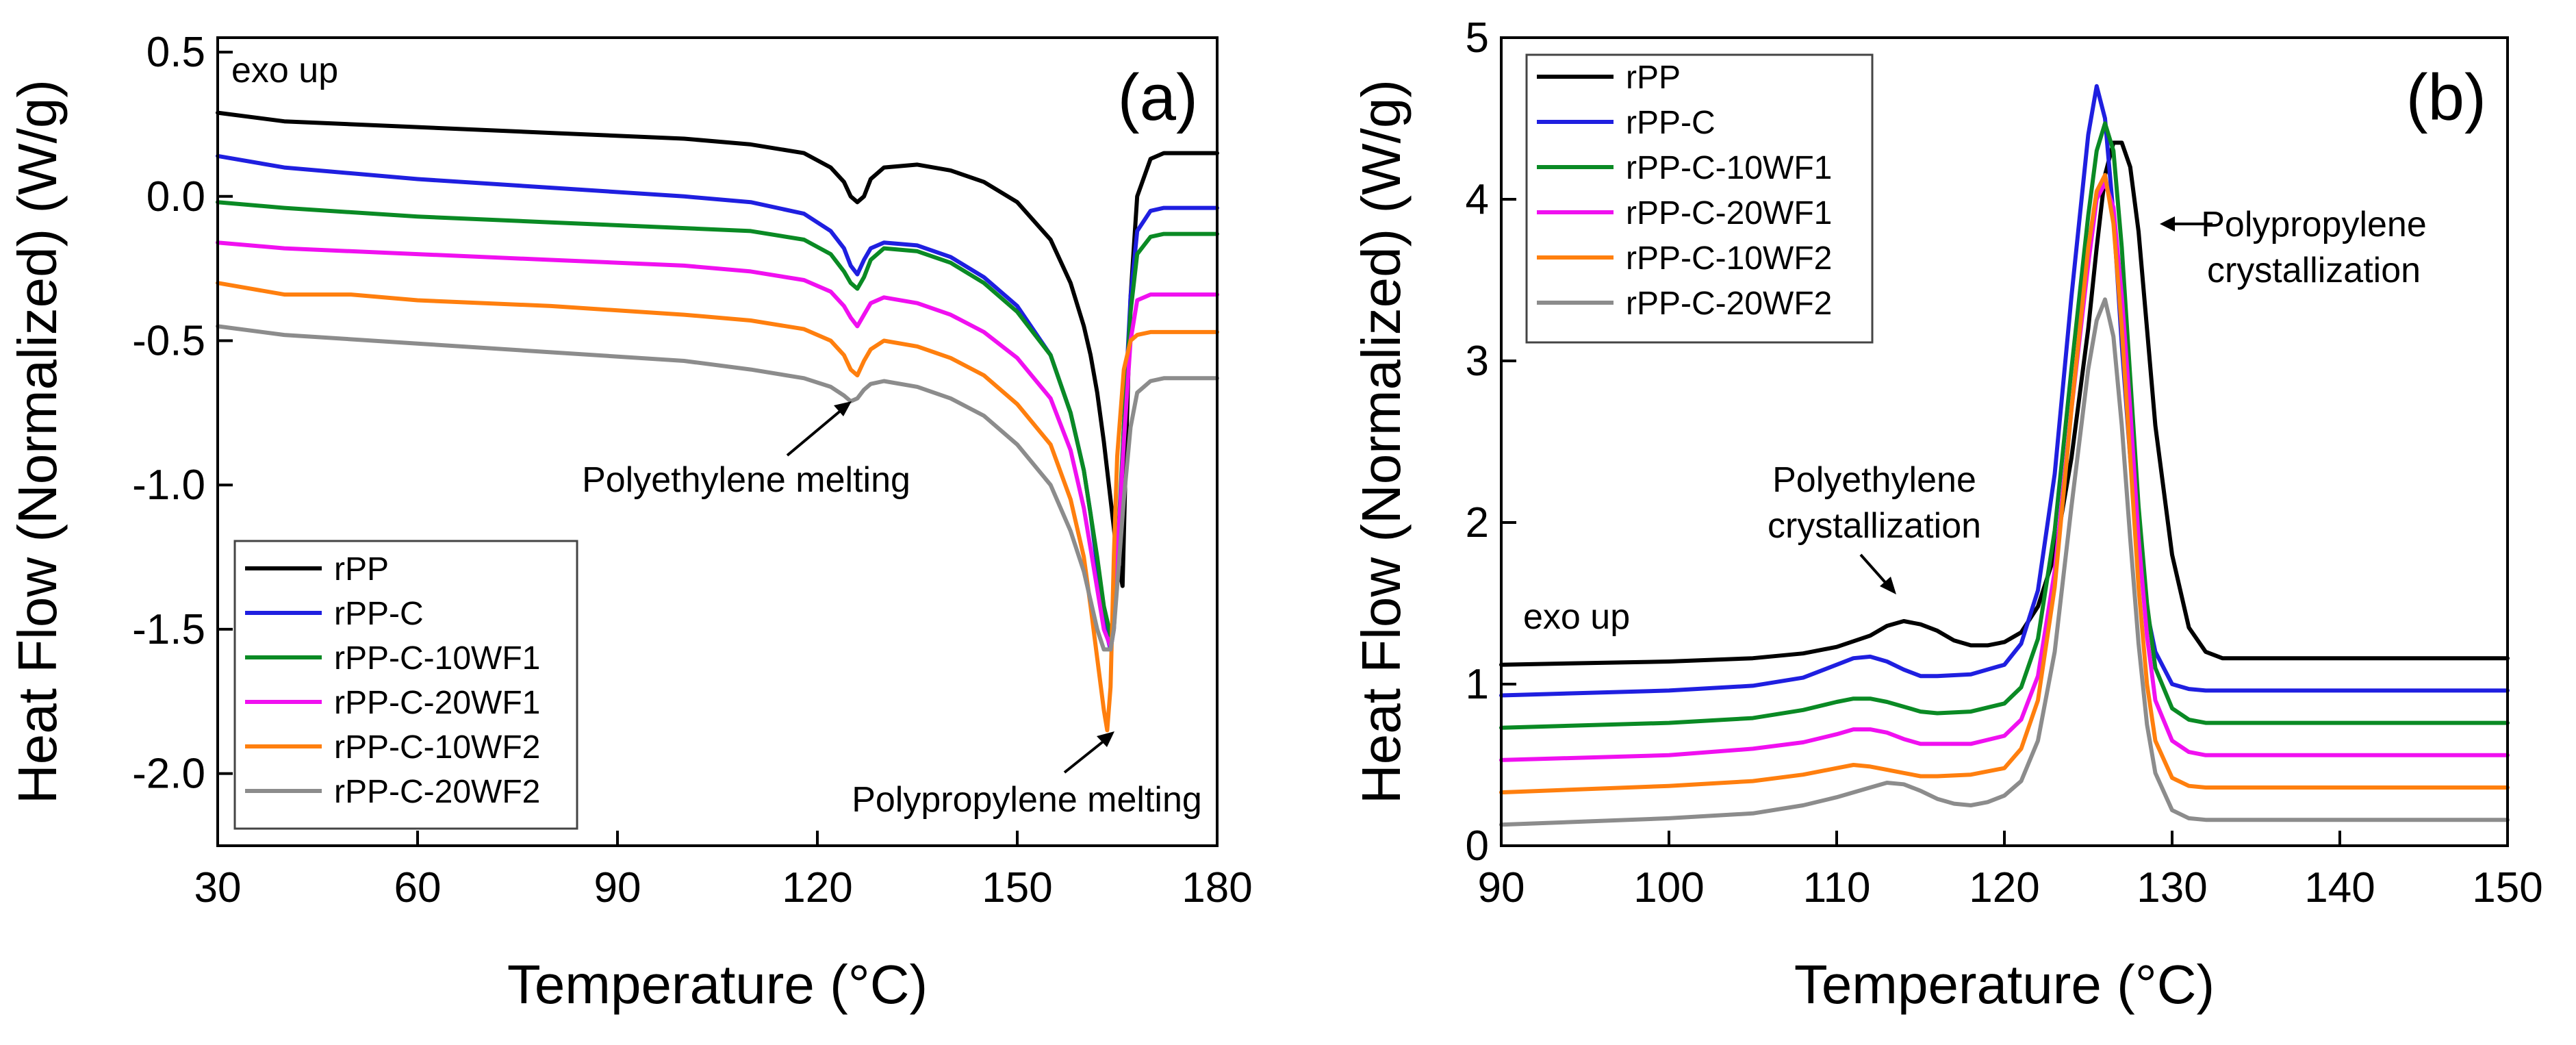 The height and width of the screenshot is (1045, 2576). Describe the element at coordinates (168, 341) in the screenshot. I see `y-tick-label: -0.5` at that location.